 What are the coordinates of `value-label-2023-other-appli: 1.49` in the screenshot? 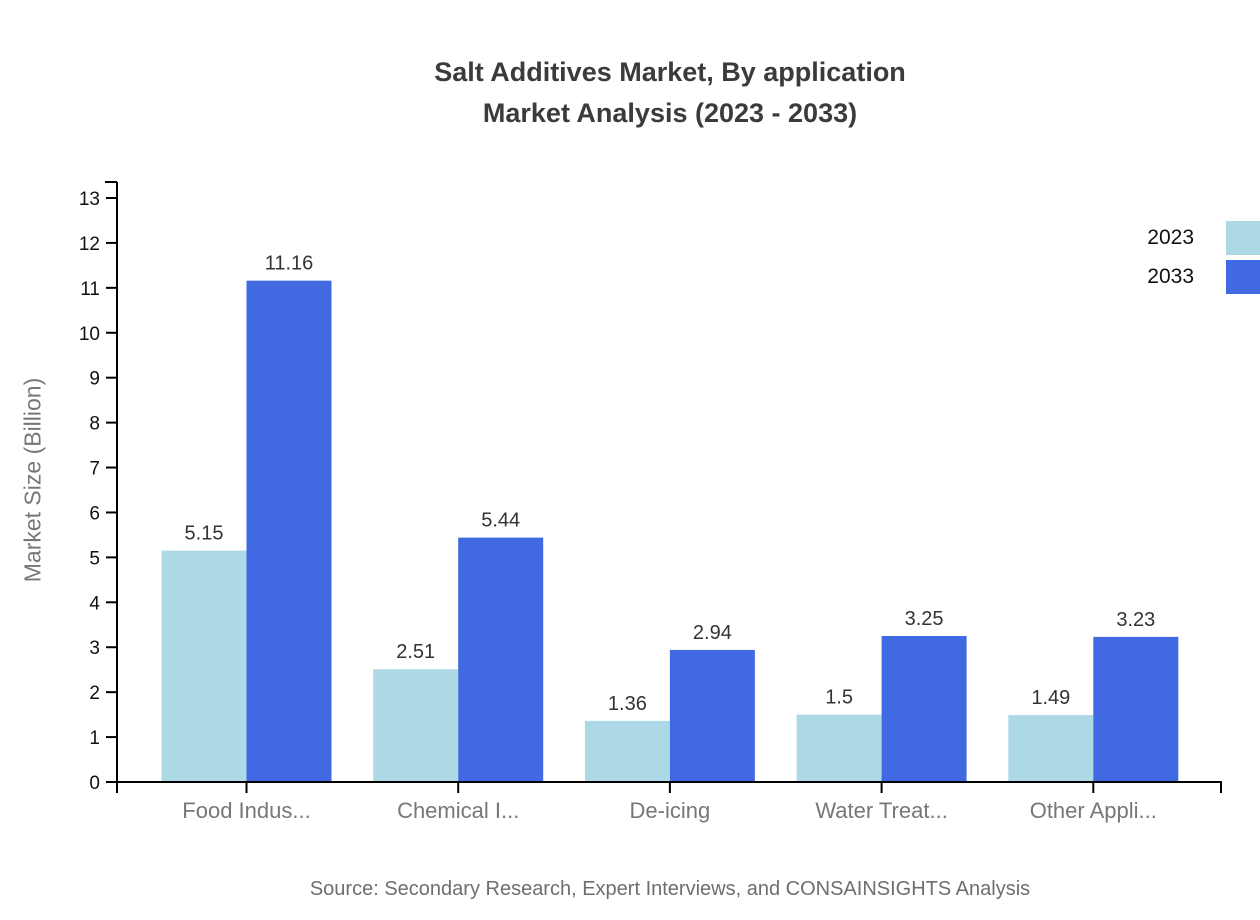 It's located at (1050, 698).